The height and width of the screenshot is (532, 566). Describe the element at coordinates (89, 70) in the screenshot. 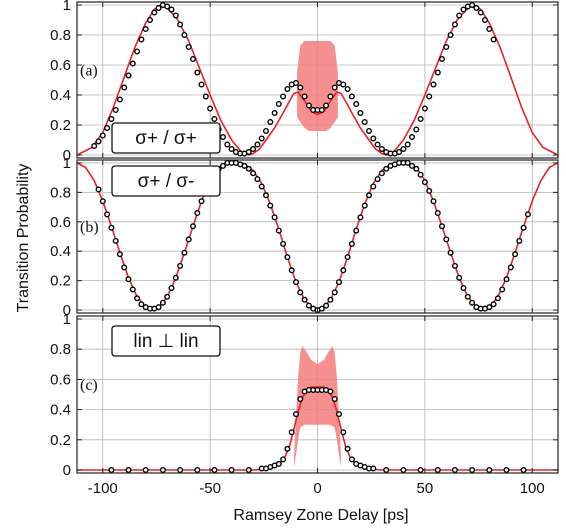

I see `panel-tag: (a)` at that location.